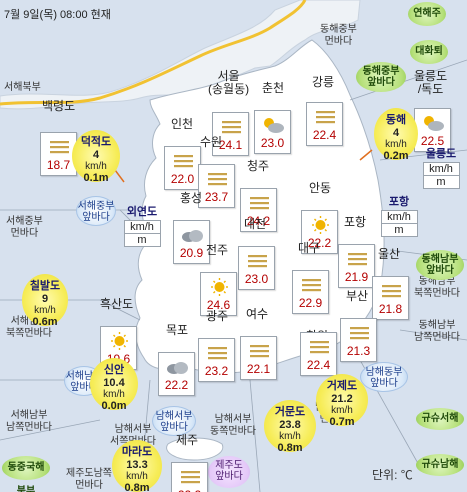 The height and width of the screenshot is (492, 467). Describe the element at coordinates (230, 134) in the screenshot. I see `city-weather-box: 24.1` at that location.